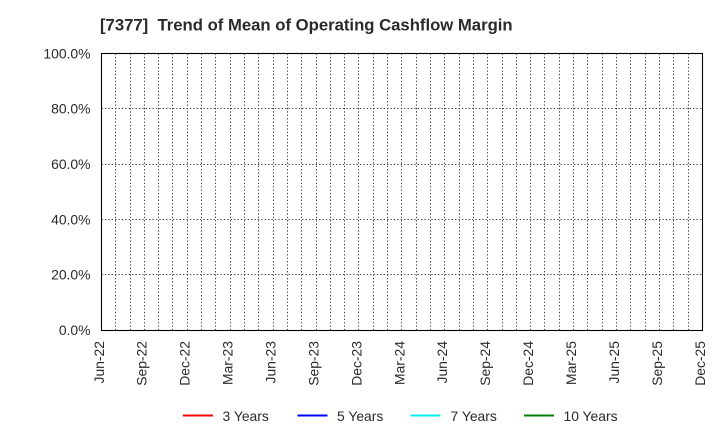  What do you see at coordinates (614, 362) in the screenshot?
I see `svg-text: Jun-25` at bounding box center [614, 362].